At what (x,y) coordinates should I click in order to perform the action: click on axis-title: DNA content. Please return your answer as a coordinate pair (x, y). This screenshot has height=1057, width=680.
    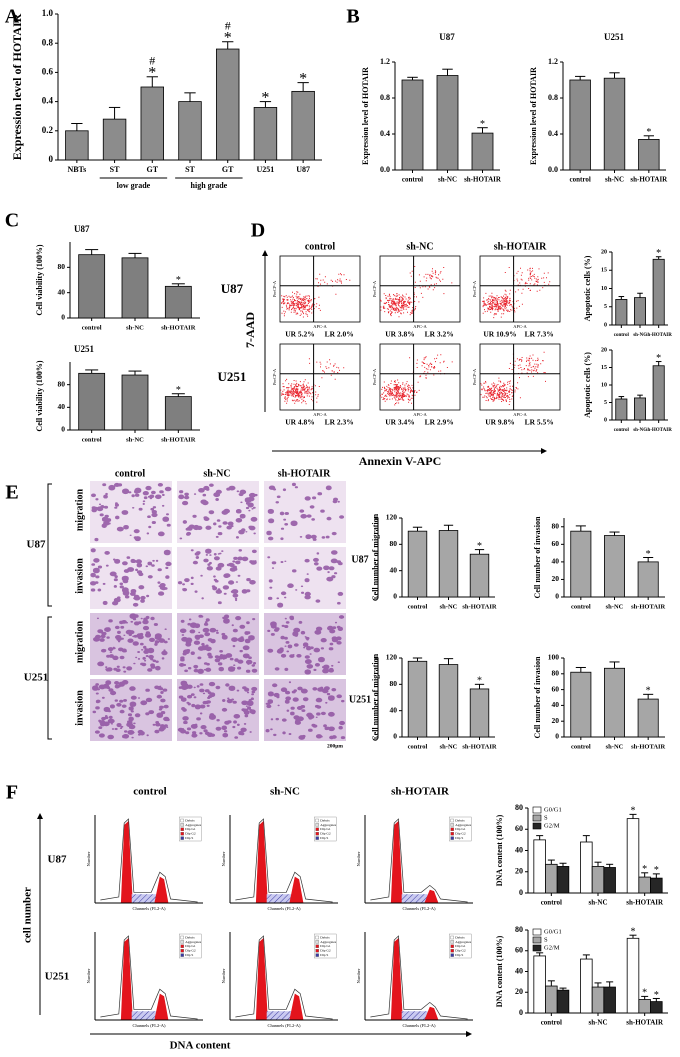
    Looking at the image, I should click on (200, 1046).